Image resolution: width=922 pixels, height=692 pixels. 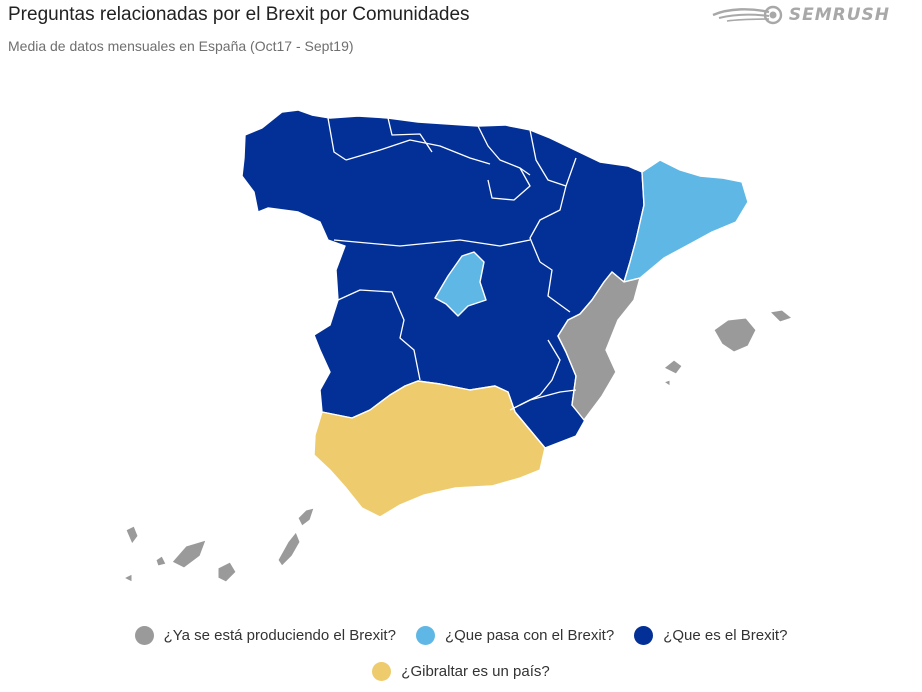 I want to click on region-valencia, so click(x=599, y=346).